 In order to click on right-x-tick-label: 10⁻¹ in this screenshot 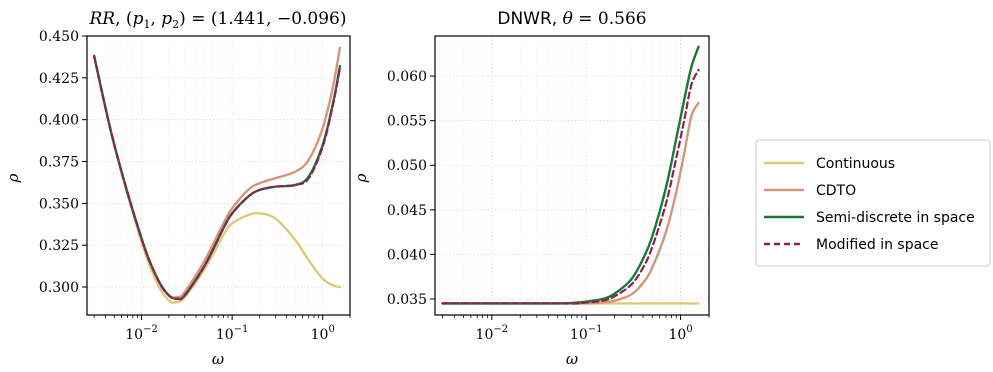, I will do `click(586, 333)`.